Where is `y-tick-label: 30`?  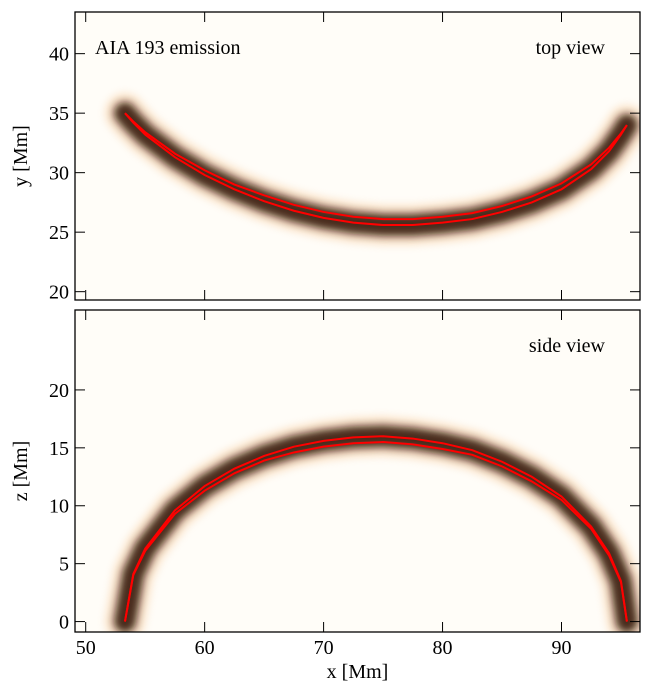
y-tick-label: 30 is located at coordinates (59, 174).